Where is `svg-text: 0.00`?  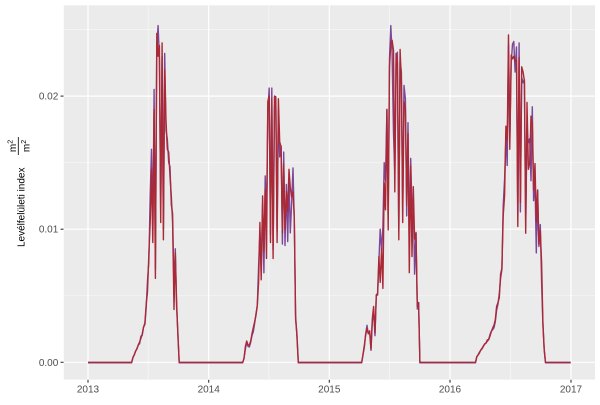 svg-text: 0.00 is located at coordinates (49, 363).